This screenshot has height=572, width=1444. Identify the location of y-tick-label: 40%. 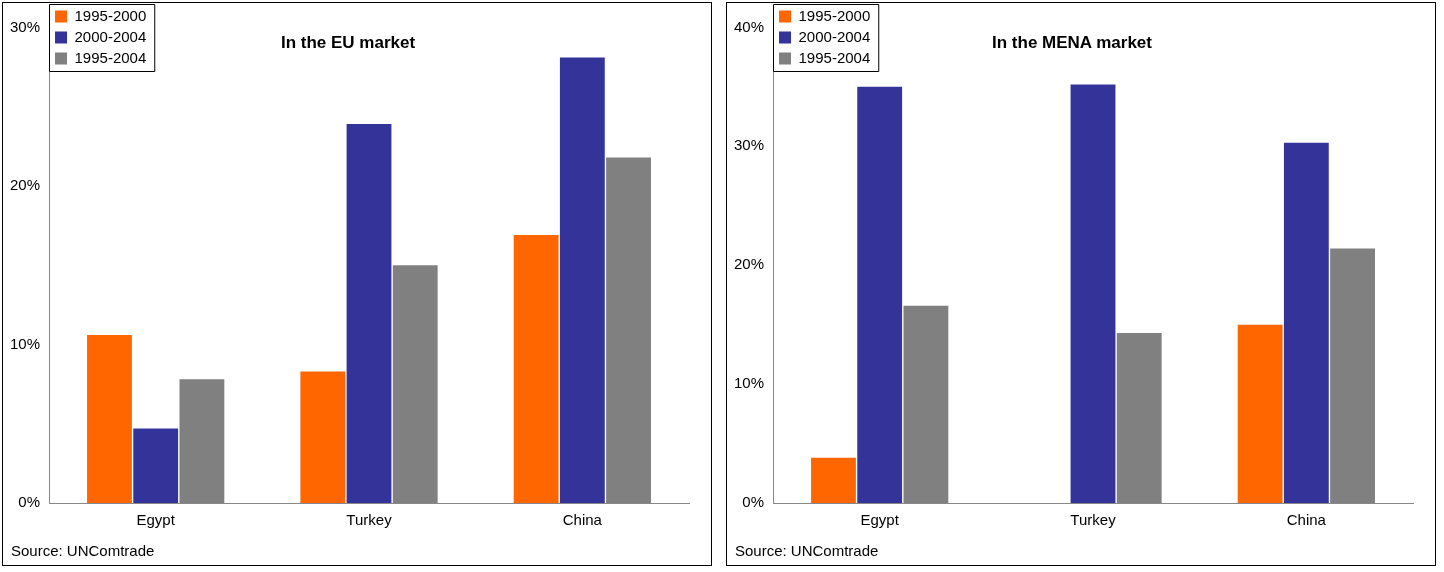
(749, 26).